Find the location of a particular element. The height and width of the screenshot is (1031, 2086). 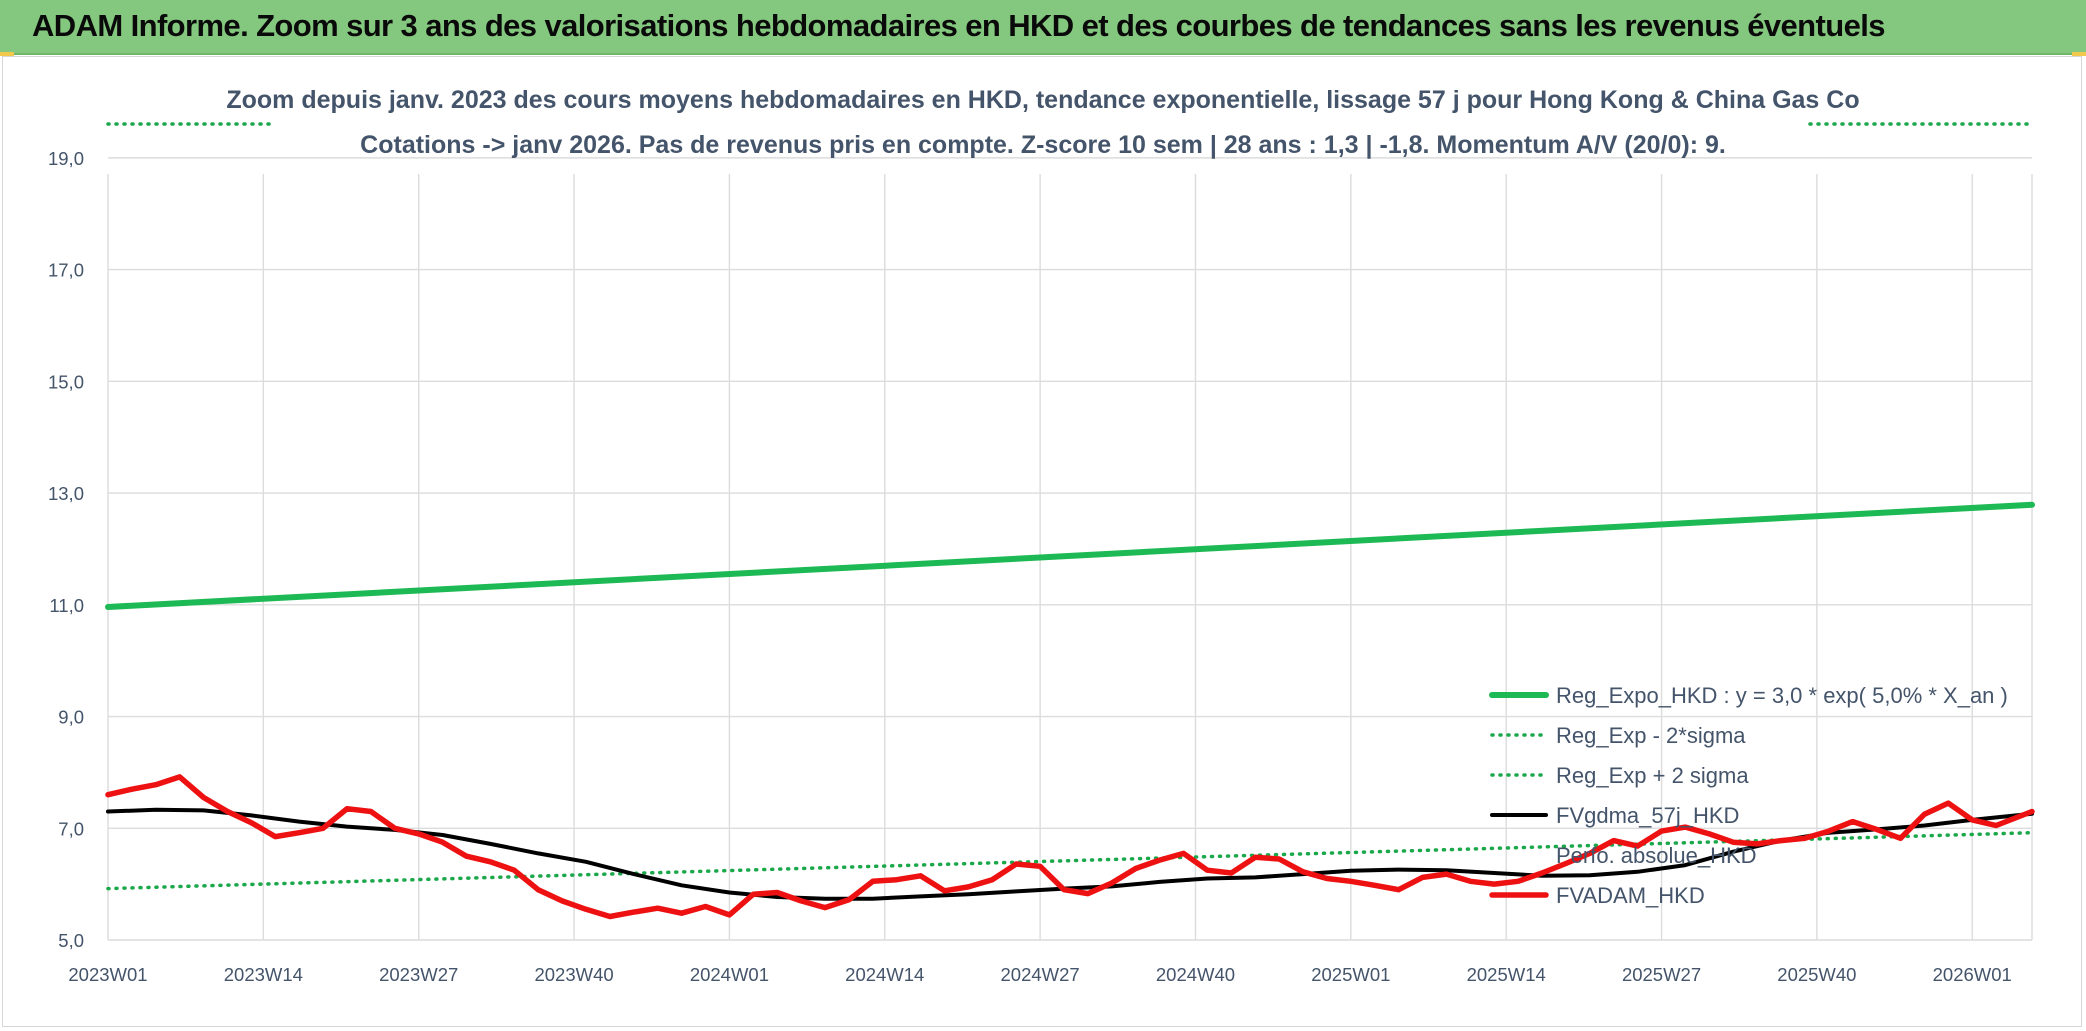

y-tick-label: 15,0 is located at coordinates (66, 381).